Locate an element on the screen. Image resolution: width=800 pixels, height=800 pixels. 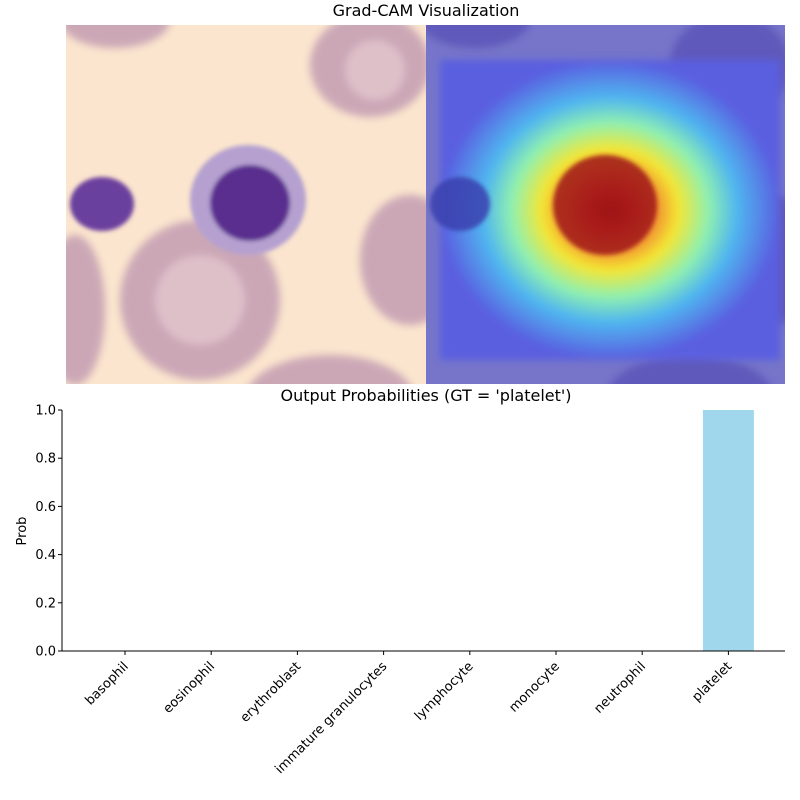
gradcam-title: Grad-CAM Visualization is located at coordinates (426, 10).